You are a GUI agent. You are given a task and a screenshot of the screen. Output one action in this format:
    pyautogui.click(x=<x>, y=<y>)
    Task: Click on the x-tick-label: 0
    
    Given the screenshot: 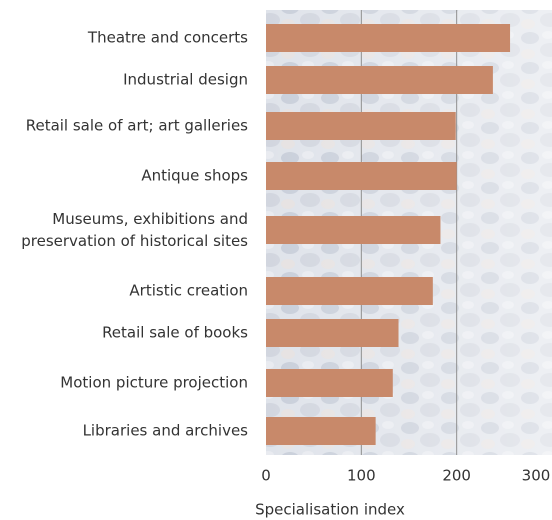 What is the action you would take?
    pyautogui.click(x=266, y=476)
    